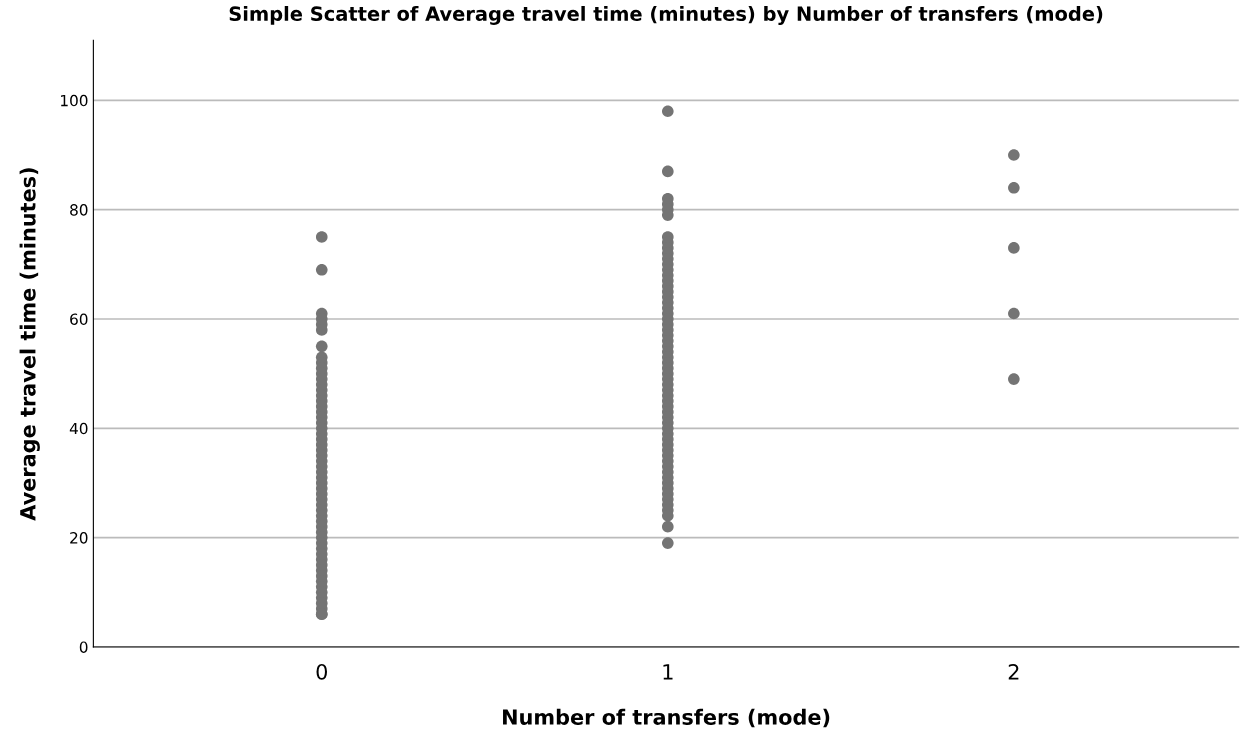 The height and width of the screenshot is (731, 1245). What do you see at coordinates (666, 15) in the screenshot?
I see `chart-title: Simple Scatter of Average travel time (minutes) by Number of transfers (mode)` at bounding box center [666, 15].